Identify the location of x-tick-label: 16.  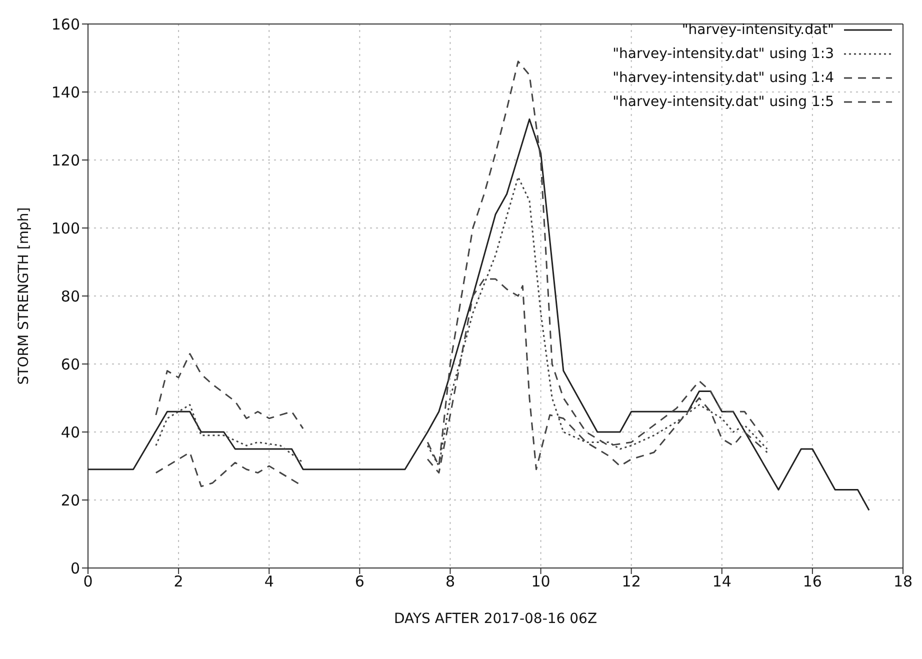
(812, 581).